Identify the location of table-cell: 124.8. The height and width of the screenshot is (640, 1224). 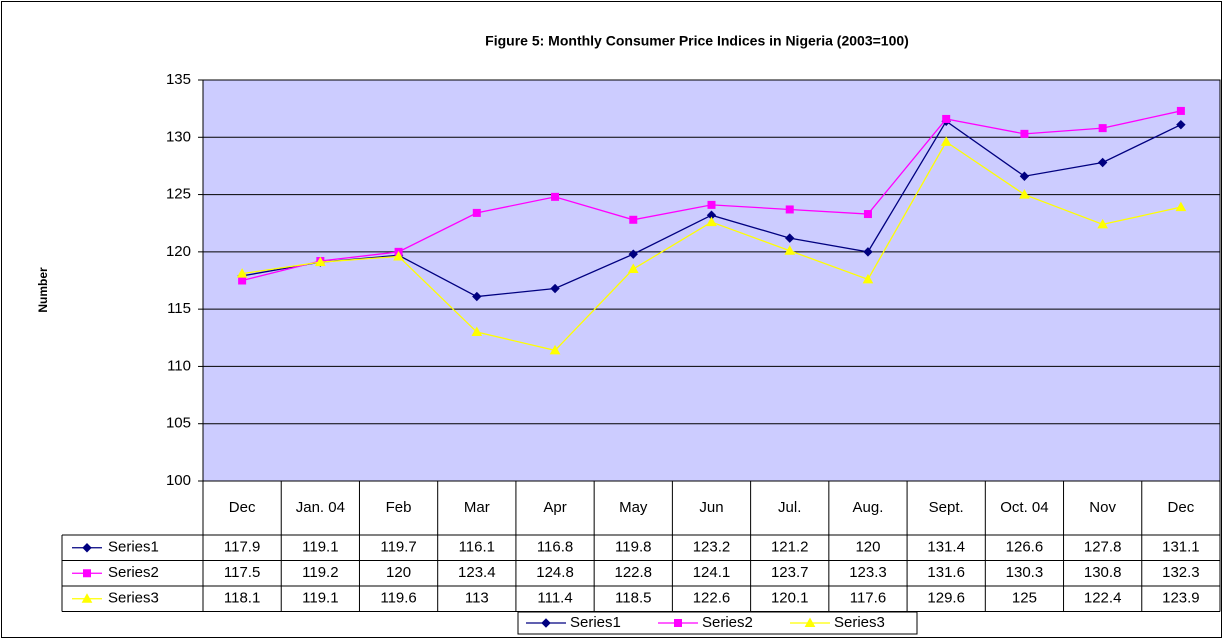
(555, 572).